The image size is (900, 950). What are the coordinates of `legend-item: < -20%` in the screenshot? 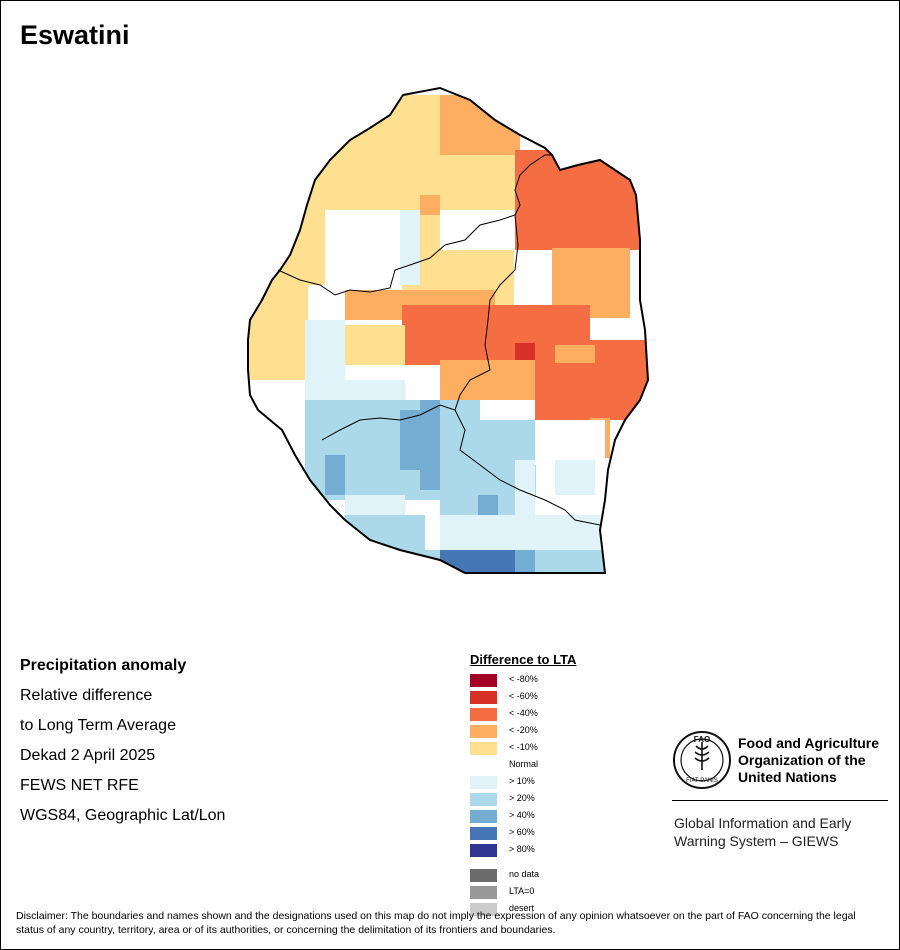 It's located at (523, 731).